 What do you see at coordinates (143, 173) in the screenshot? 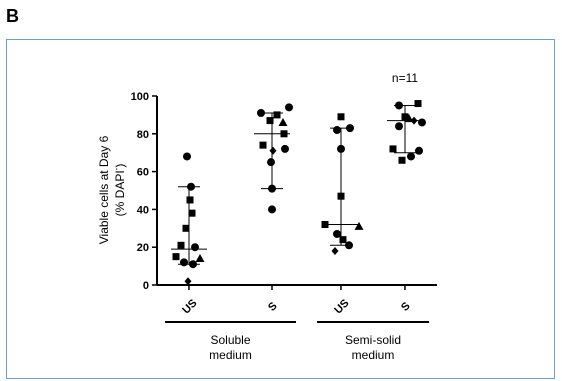
I see `y-tick-label: 60` at bounding box center [143, 173].